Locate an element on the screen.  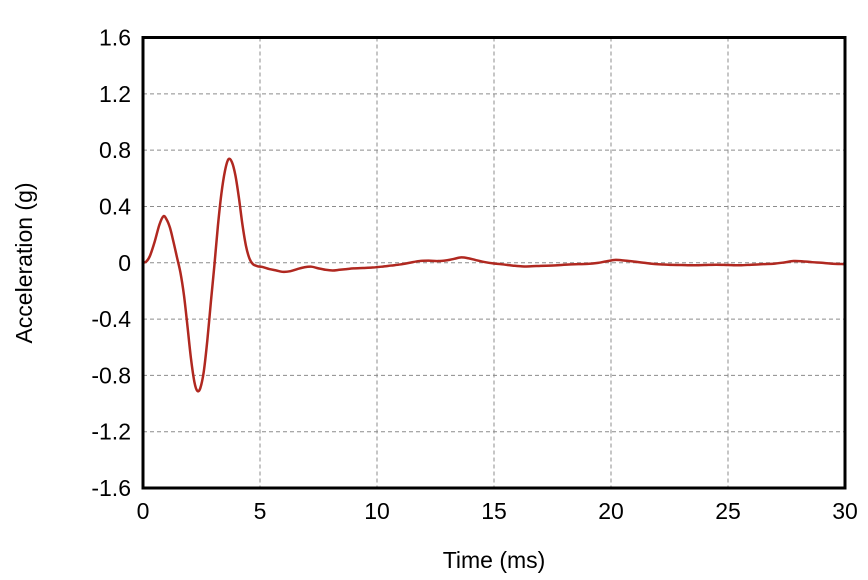
x-tick-label-20: 20 is located at coordinates (611, 511).